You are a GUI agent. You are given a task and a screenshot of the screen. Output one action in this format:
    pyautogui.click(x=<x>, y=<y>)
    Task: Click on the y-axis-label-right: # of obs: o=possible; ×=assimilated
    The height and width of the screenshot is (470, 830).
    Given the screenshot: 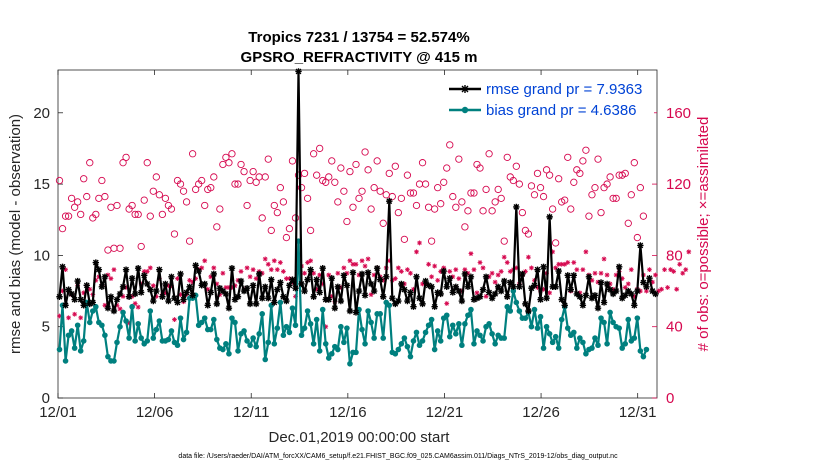 What is the action you would take?
    pyautogui.click(x=703, y=234)
    